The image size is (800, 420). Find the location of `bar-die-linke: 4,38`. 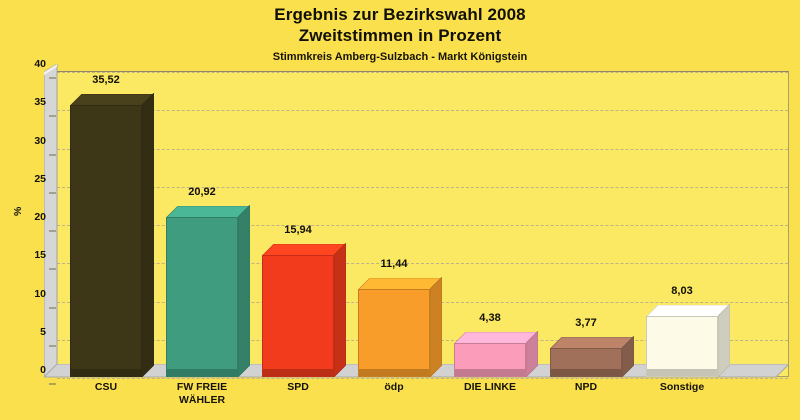

bar-die-linke: 4,38 is located at coordinates (496, 344).